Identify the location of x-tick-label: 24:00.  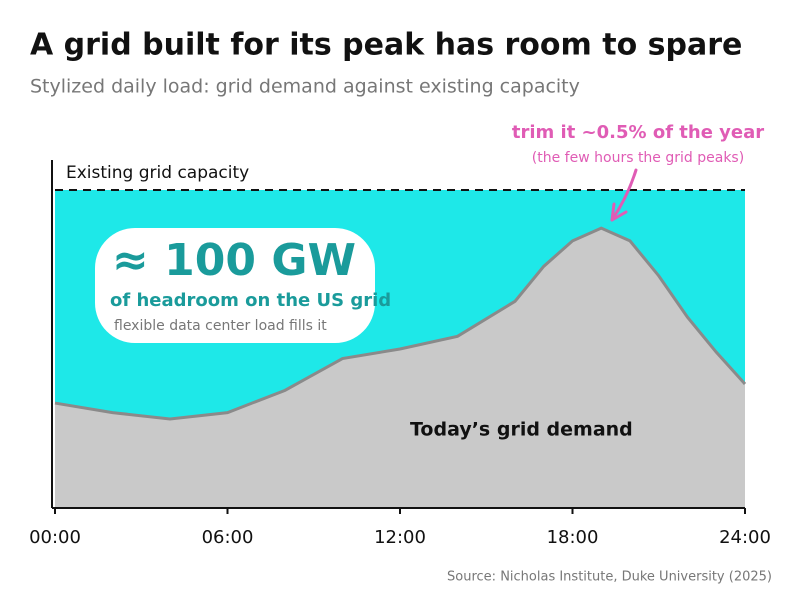
(745, 537).